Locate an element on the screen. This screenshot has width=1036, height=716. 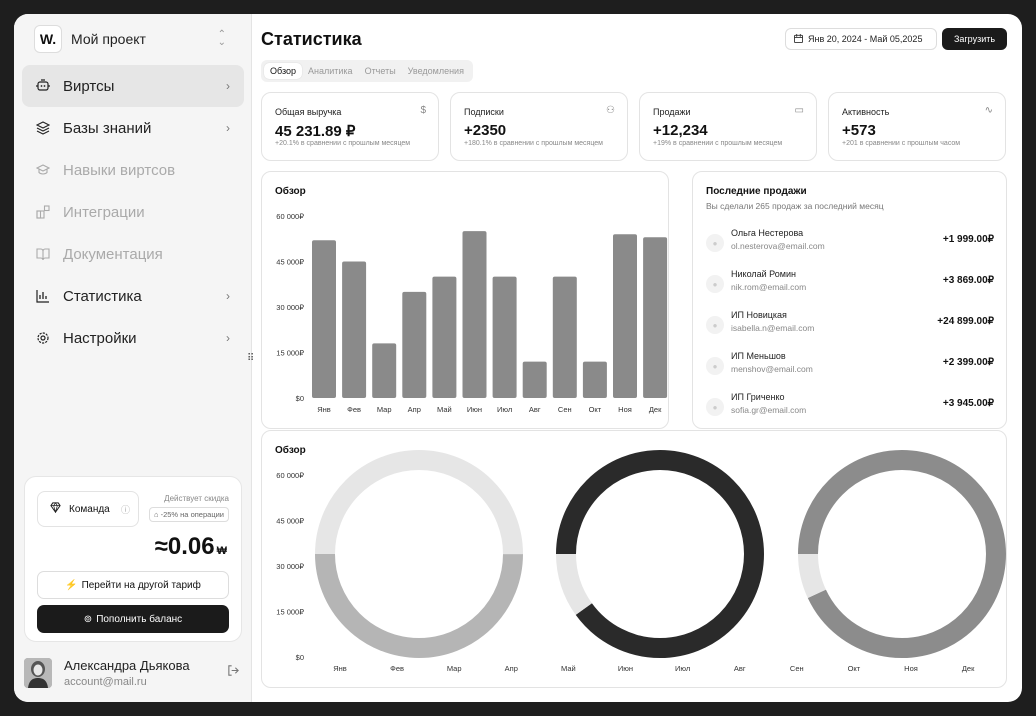
date-range-picker: Янв 20, 2024 - Май 05,2025 is located at coordinates (861, 39).